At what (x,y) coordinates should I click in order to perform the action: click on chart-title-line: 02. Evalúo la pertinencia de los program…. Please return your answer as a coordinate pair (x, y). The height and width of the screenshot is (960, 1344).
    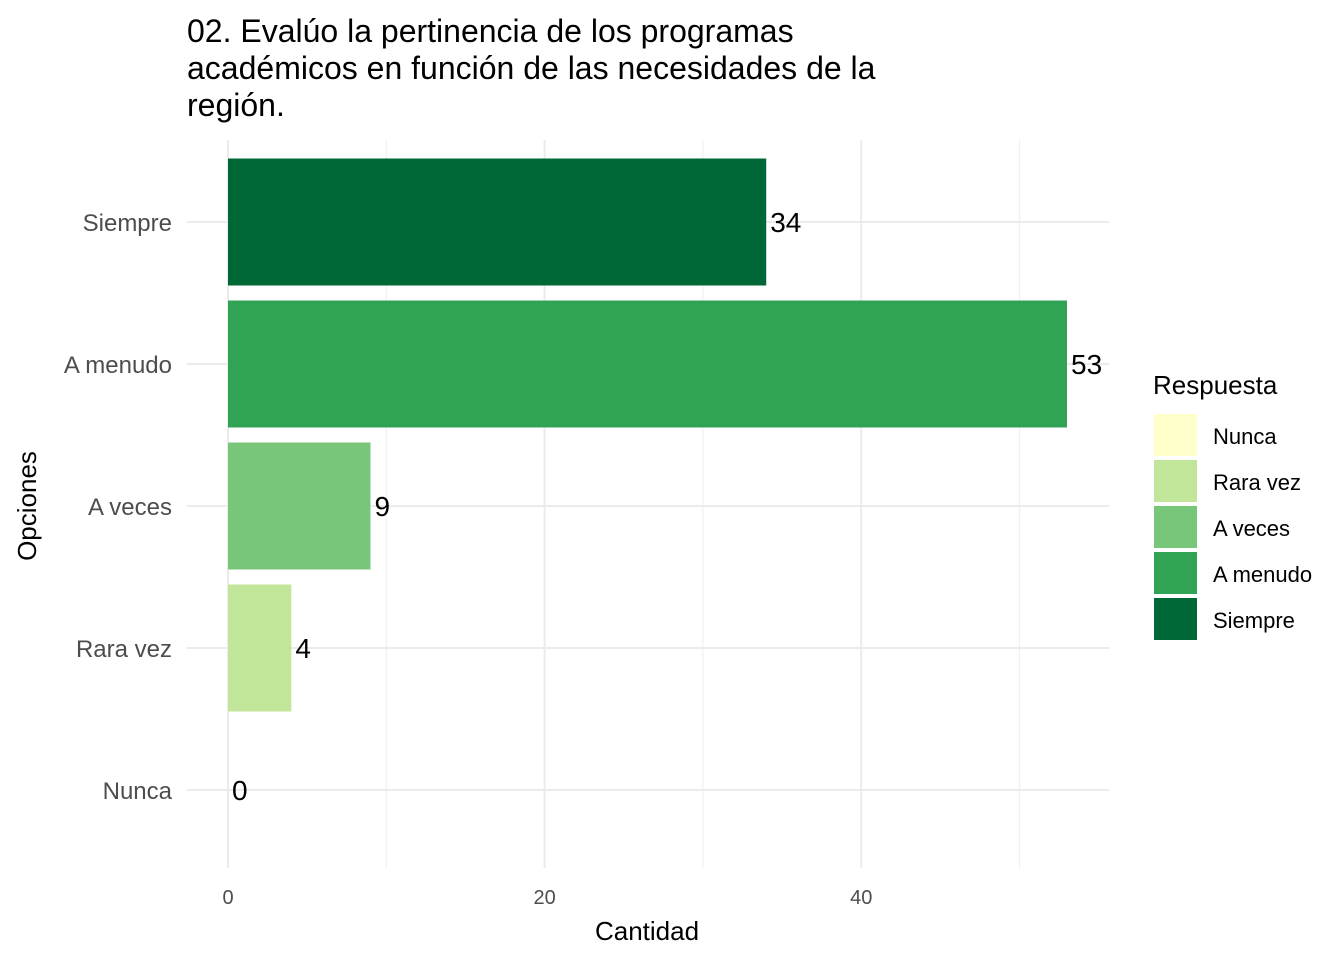
    Looking at the image, I should click on (490, 31).